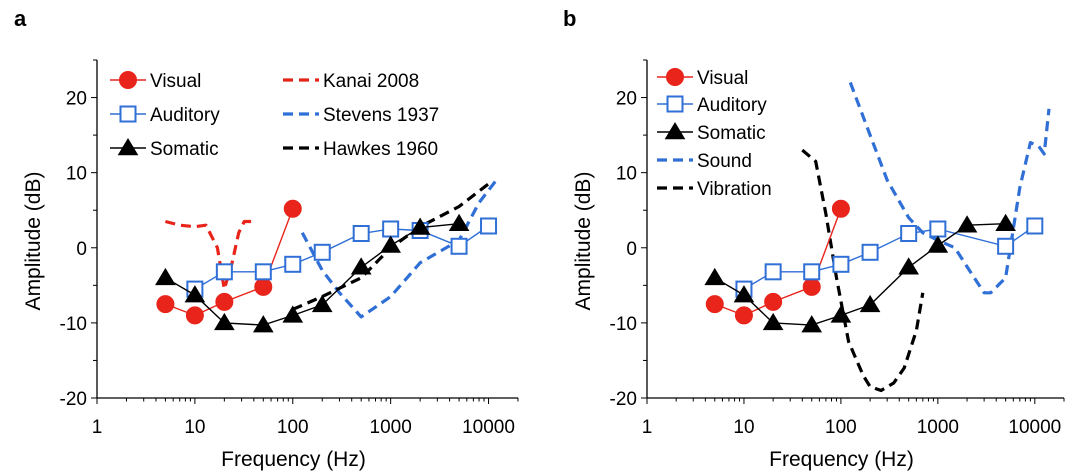 Image resolution: width=1070 pixels, height=471 pixels. I want to click on series-line-vibration, so click(863, 270).